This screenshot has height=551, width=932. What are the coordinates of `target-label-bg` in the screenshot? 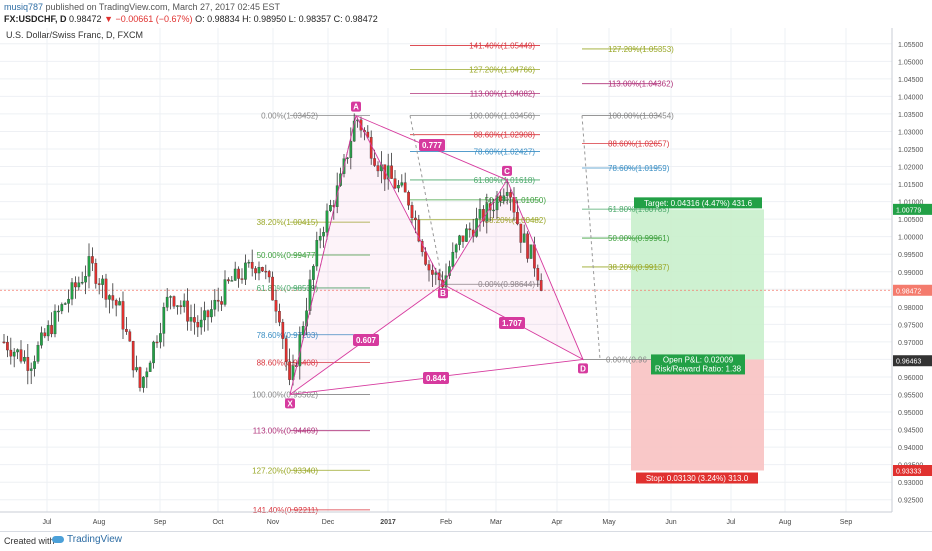 It's located at (698, 203).